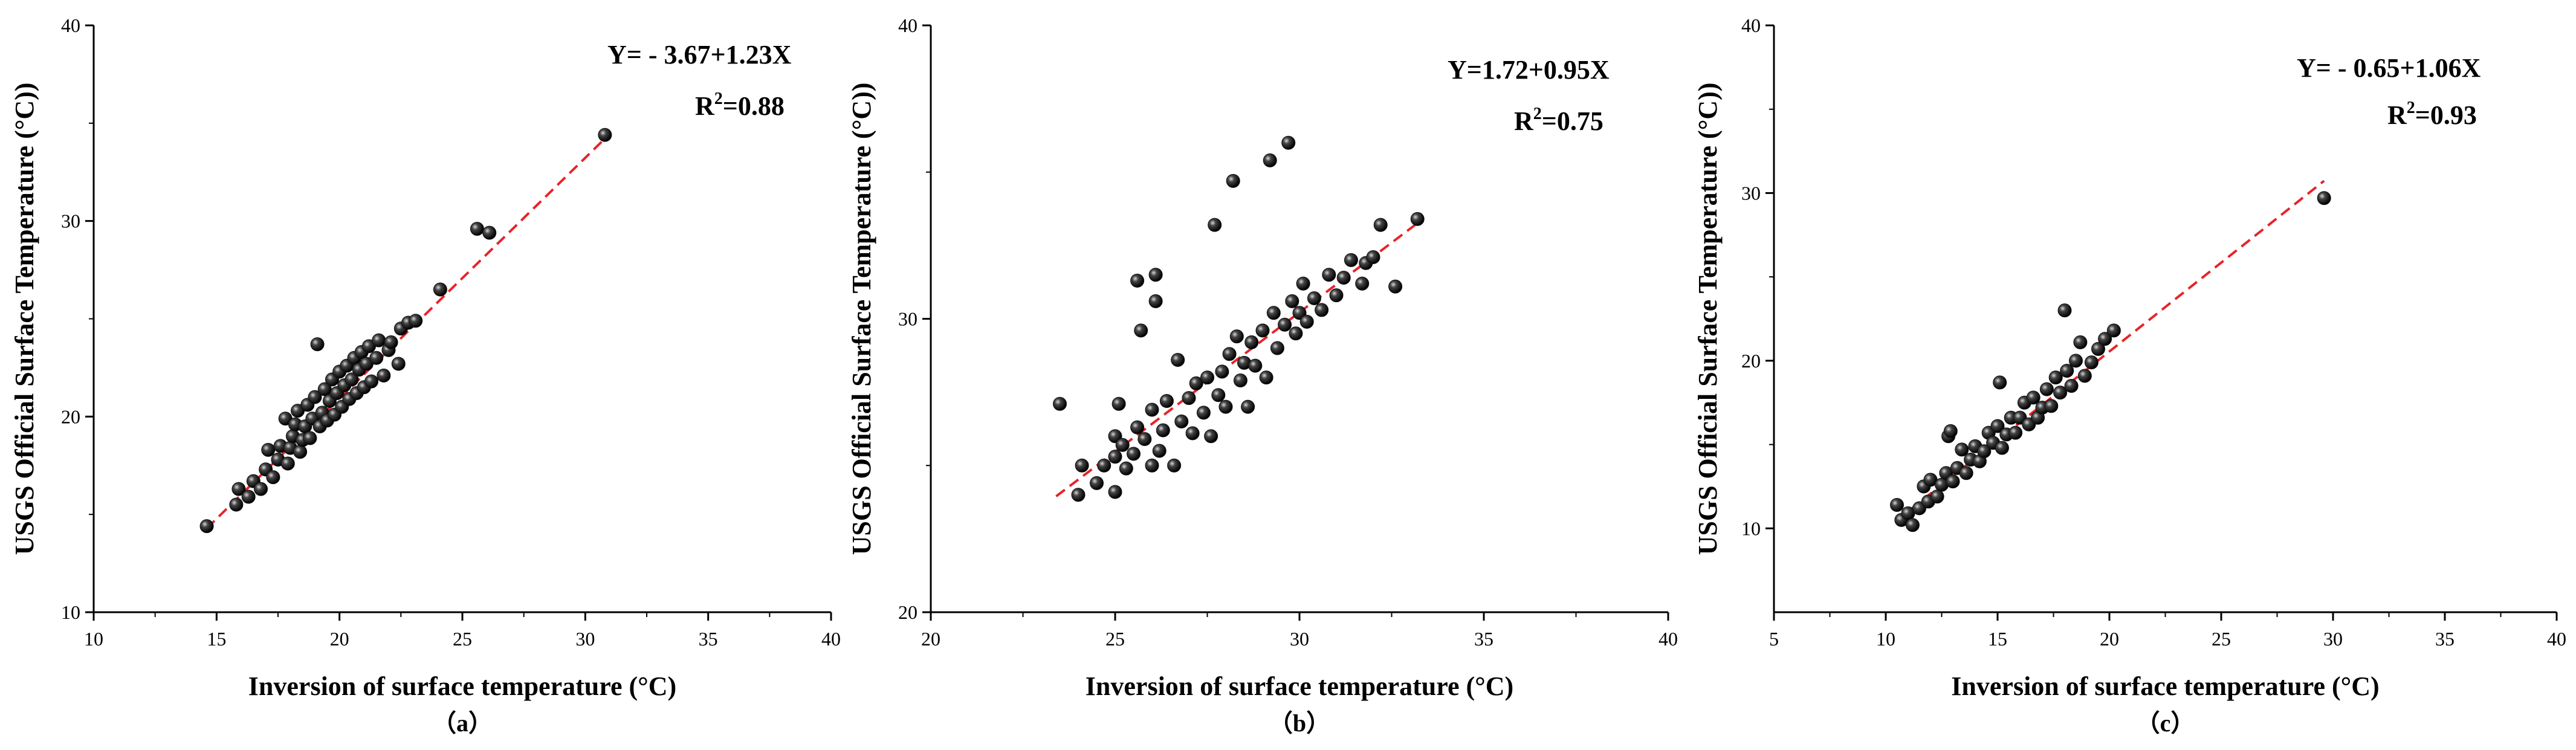  I want to click on x-tick-label: 30, so click(1299, 639).